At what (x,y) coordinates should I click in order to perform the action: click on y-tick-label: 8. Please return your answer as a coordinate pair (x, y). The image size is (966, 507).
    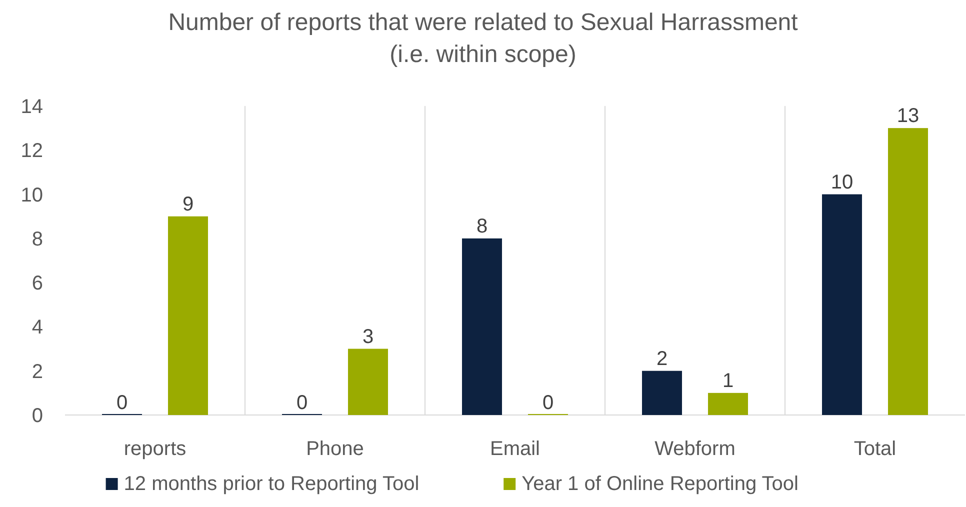
    Looking at the image, I should click on (37, 239).